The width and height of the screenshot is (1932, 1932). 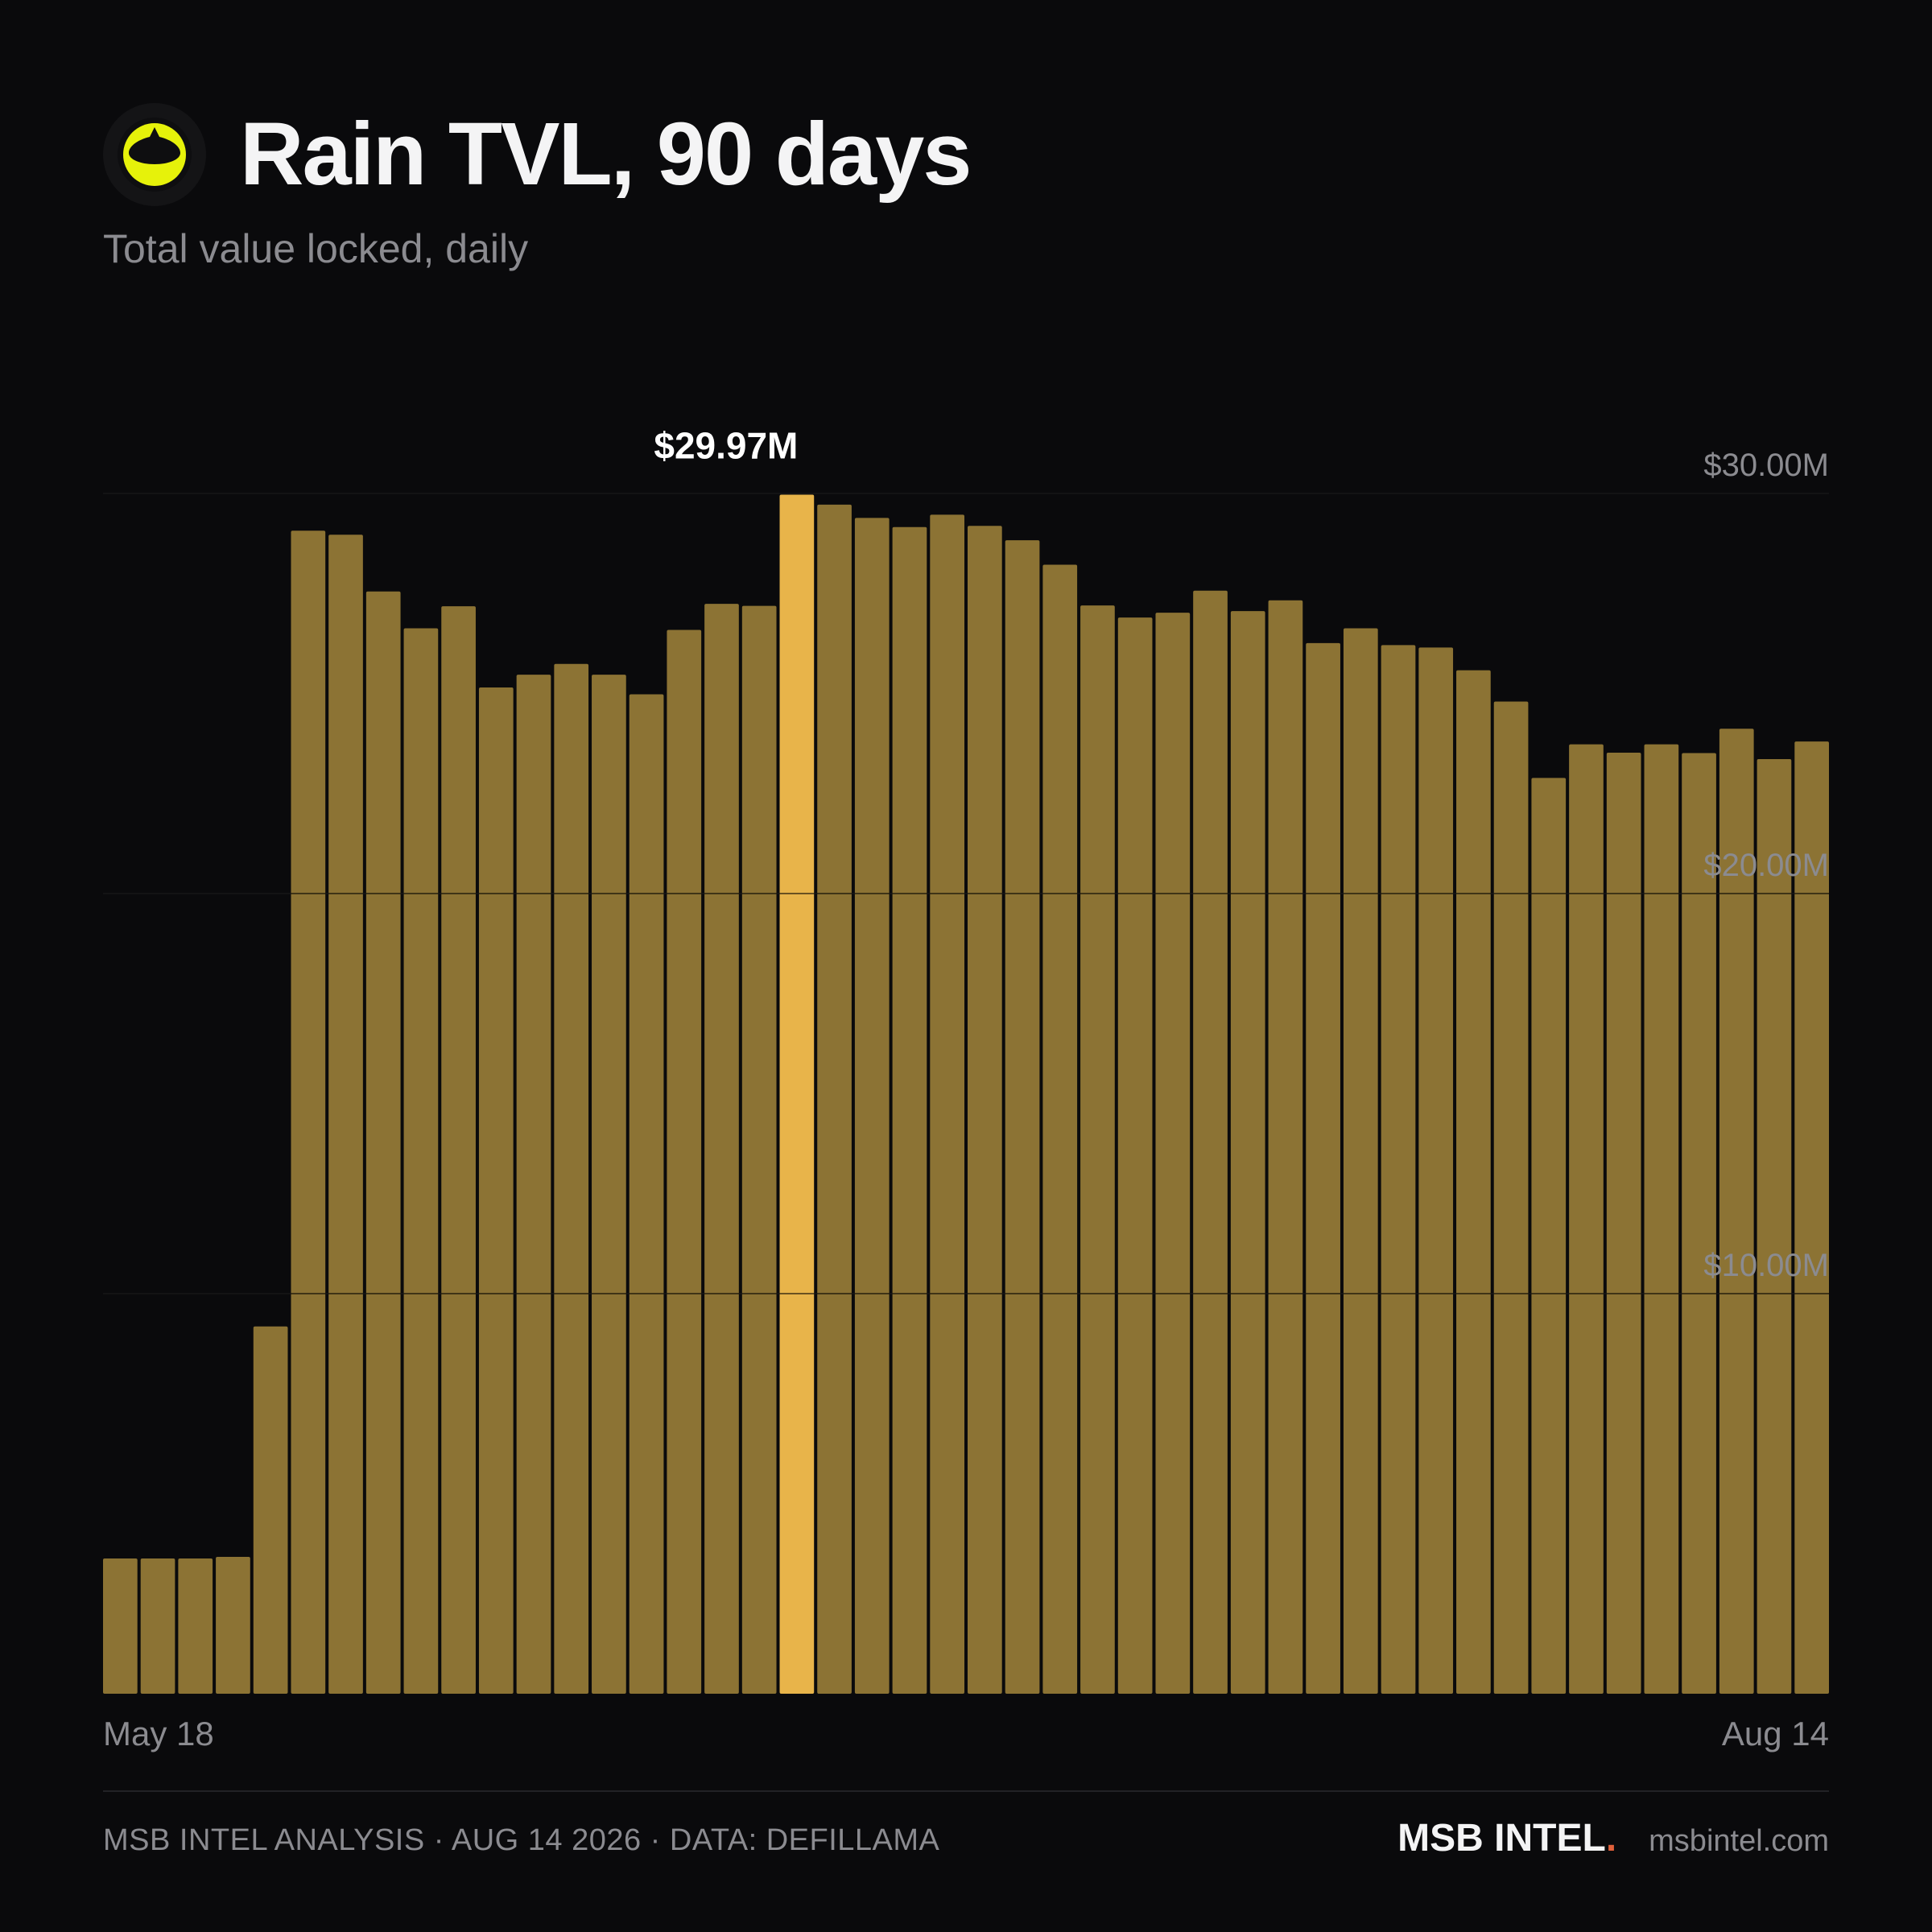 What do you see at coordinates (1775, 1733) in the screenshot?
I see `x-tick-label-end: Aug 14` at bounding box center [1775, 1733].